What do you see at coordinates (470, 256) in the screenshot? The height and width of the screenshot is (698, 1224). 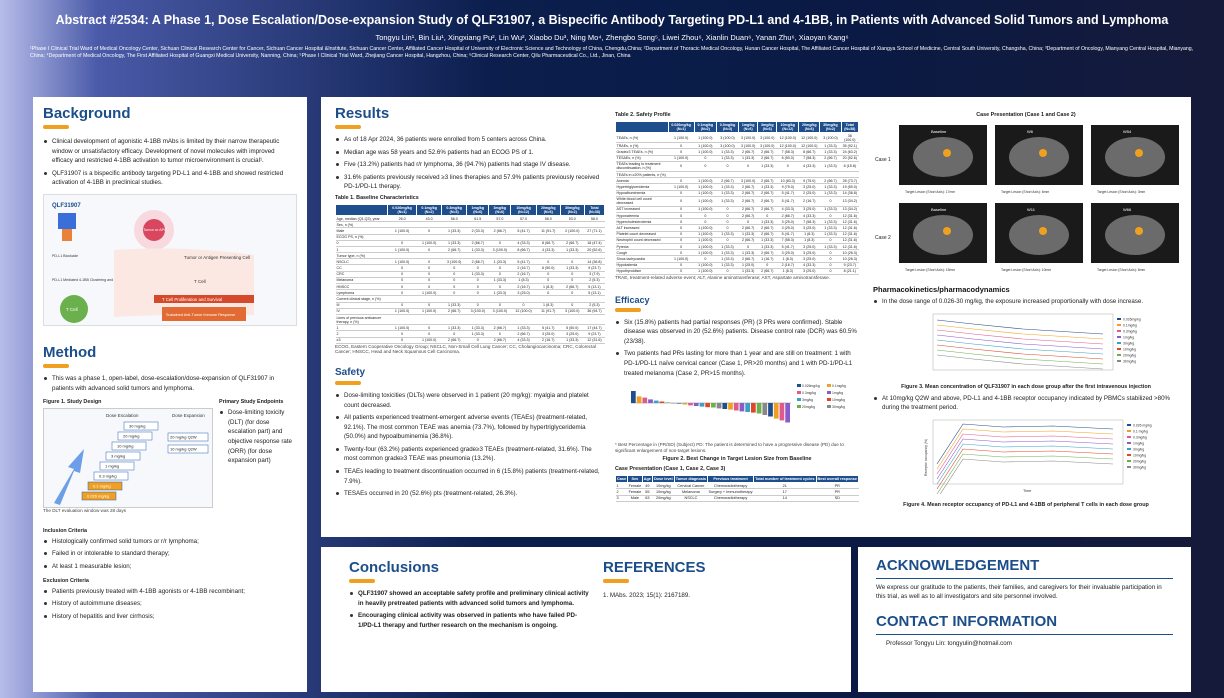 I see `table-row: Tumor type, n (%)` at bounding box center [470, 256].